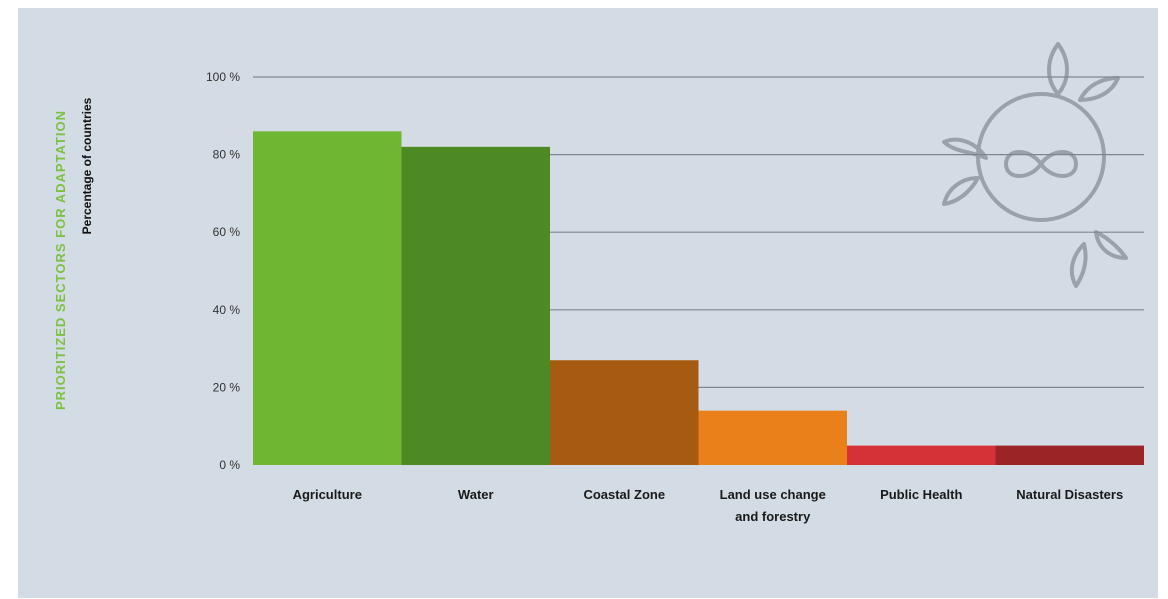  Describe the element at coordinates (1035, 165) in the screenshot. I see `circle-infinity-leaves-icon` at that location.